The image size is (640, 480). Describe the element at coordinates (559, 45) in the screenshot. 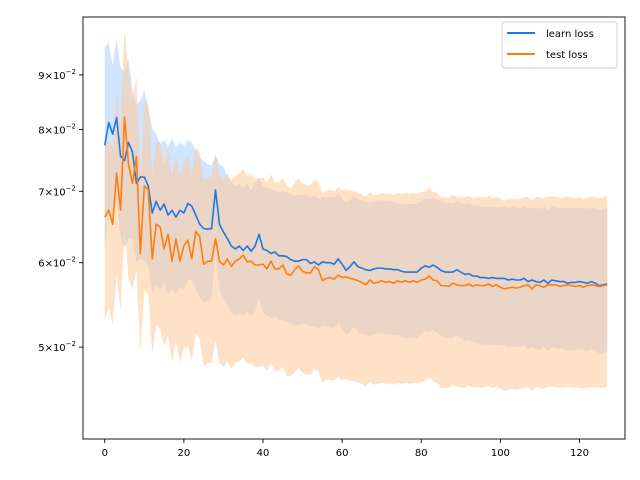

I see `legend: learn loss test loss` at that location.